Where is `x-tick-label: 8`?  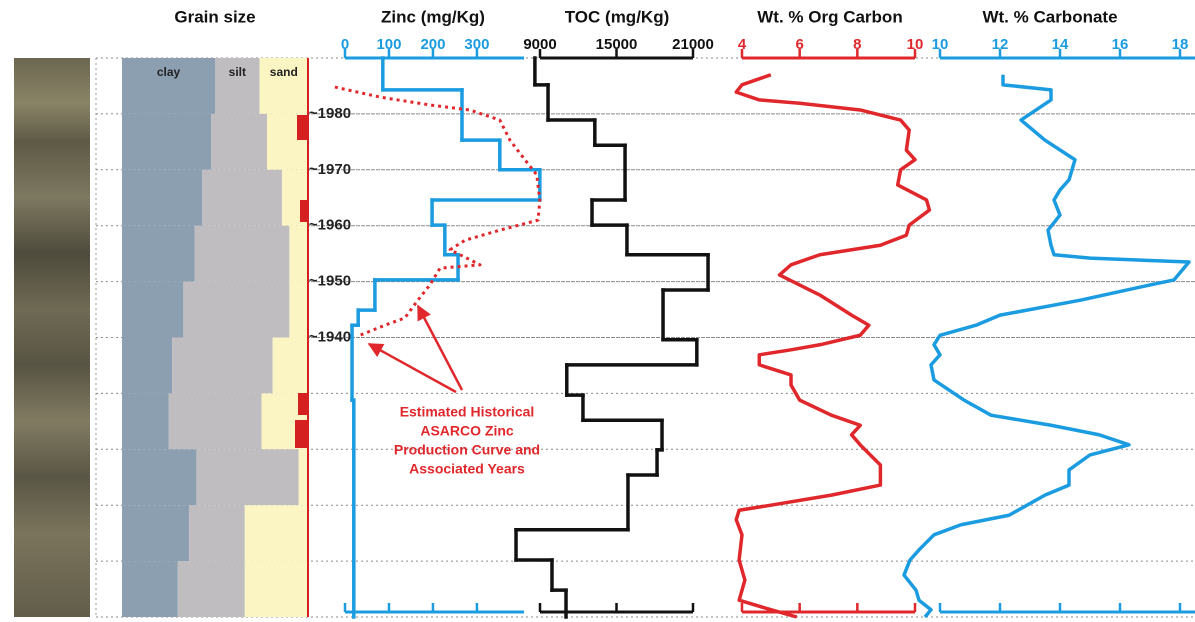
x-tick-label: 8 is located at coordinates (857, 44).